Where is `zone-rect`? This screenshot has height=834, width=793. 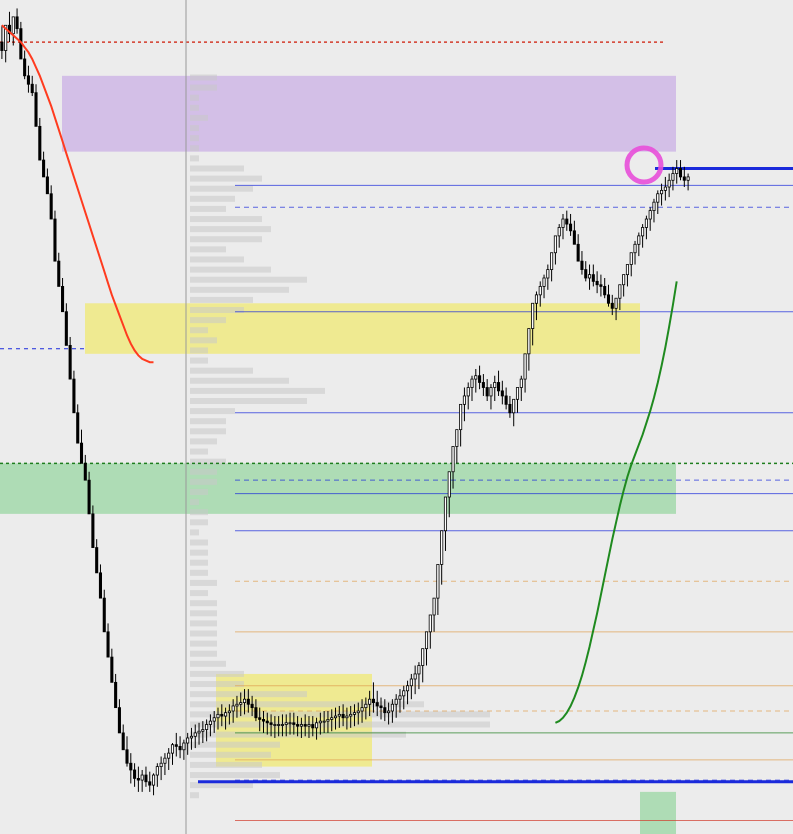
zone-rect is located at coordinates (658, 812).